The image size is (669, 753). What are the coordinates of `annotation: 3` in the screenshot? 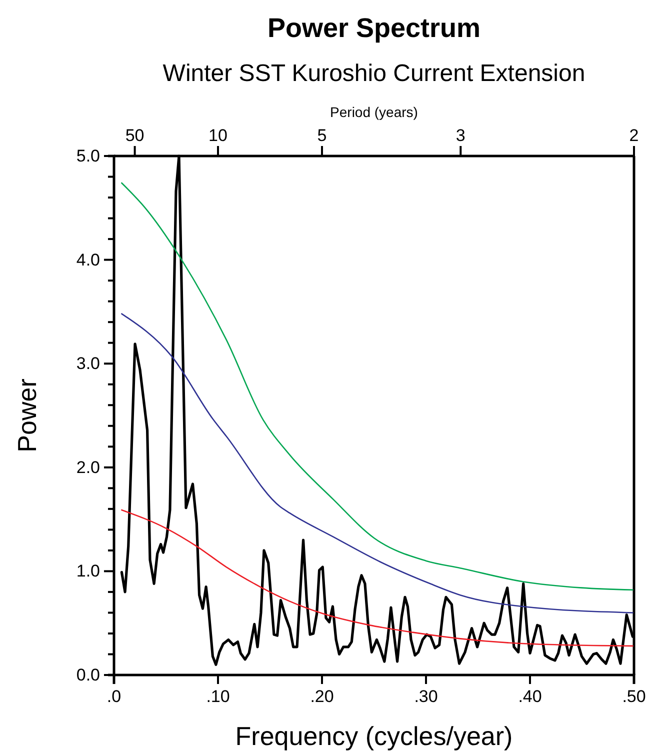 It's located at (461, 135).